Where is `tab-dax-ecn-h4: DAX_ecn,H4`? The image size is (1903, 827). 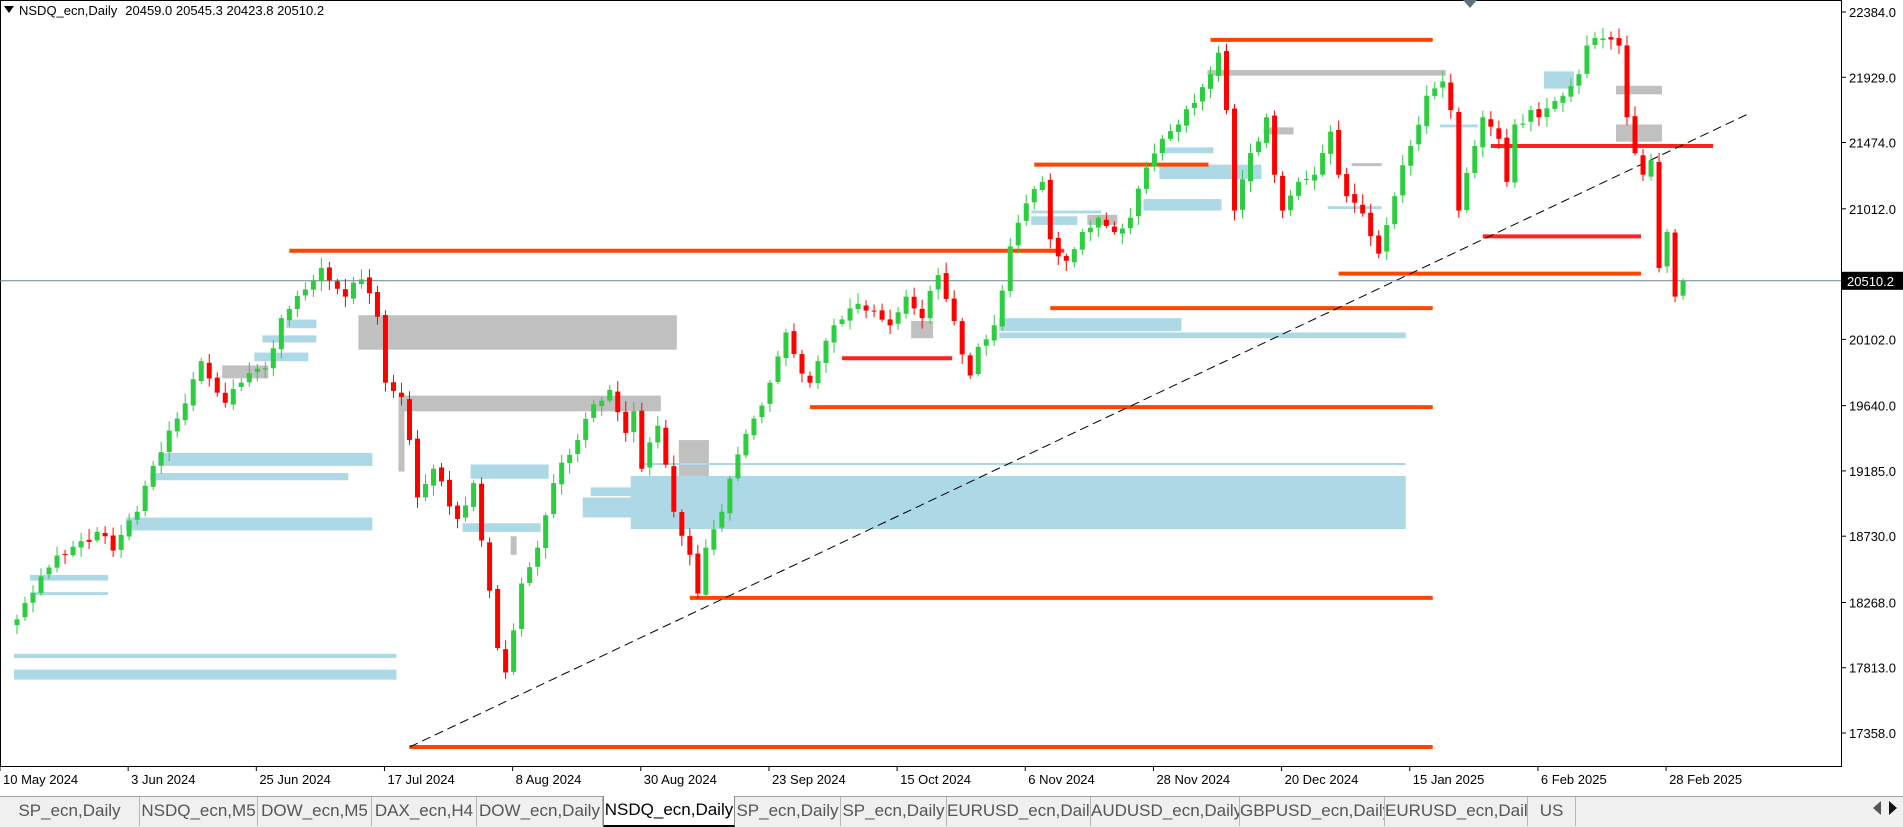
tab-dax-ecn-h4: DAX_ecn,H4 is located at coordinates (424, 811).